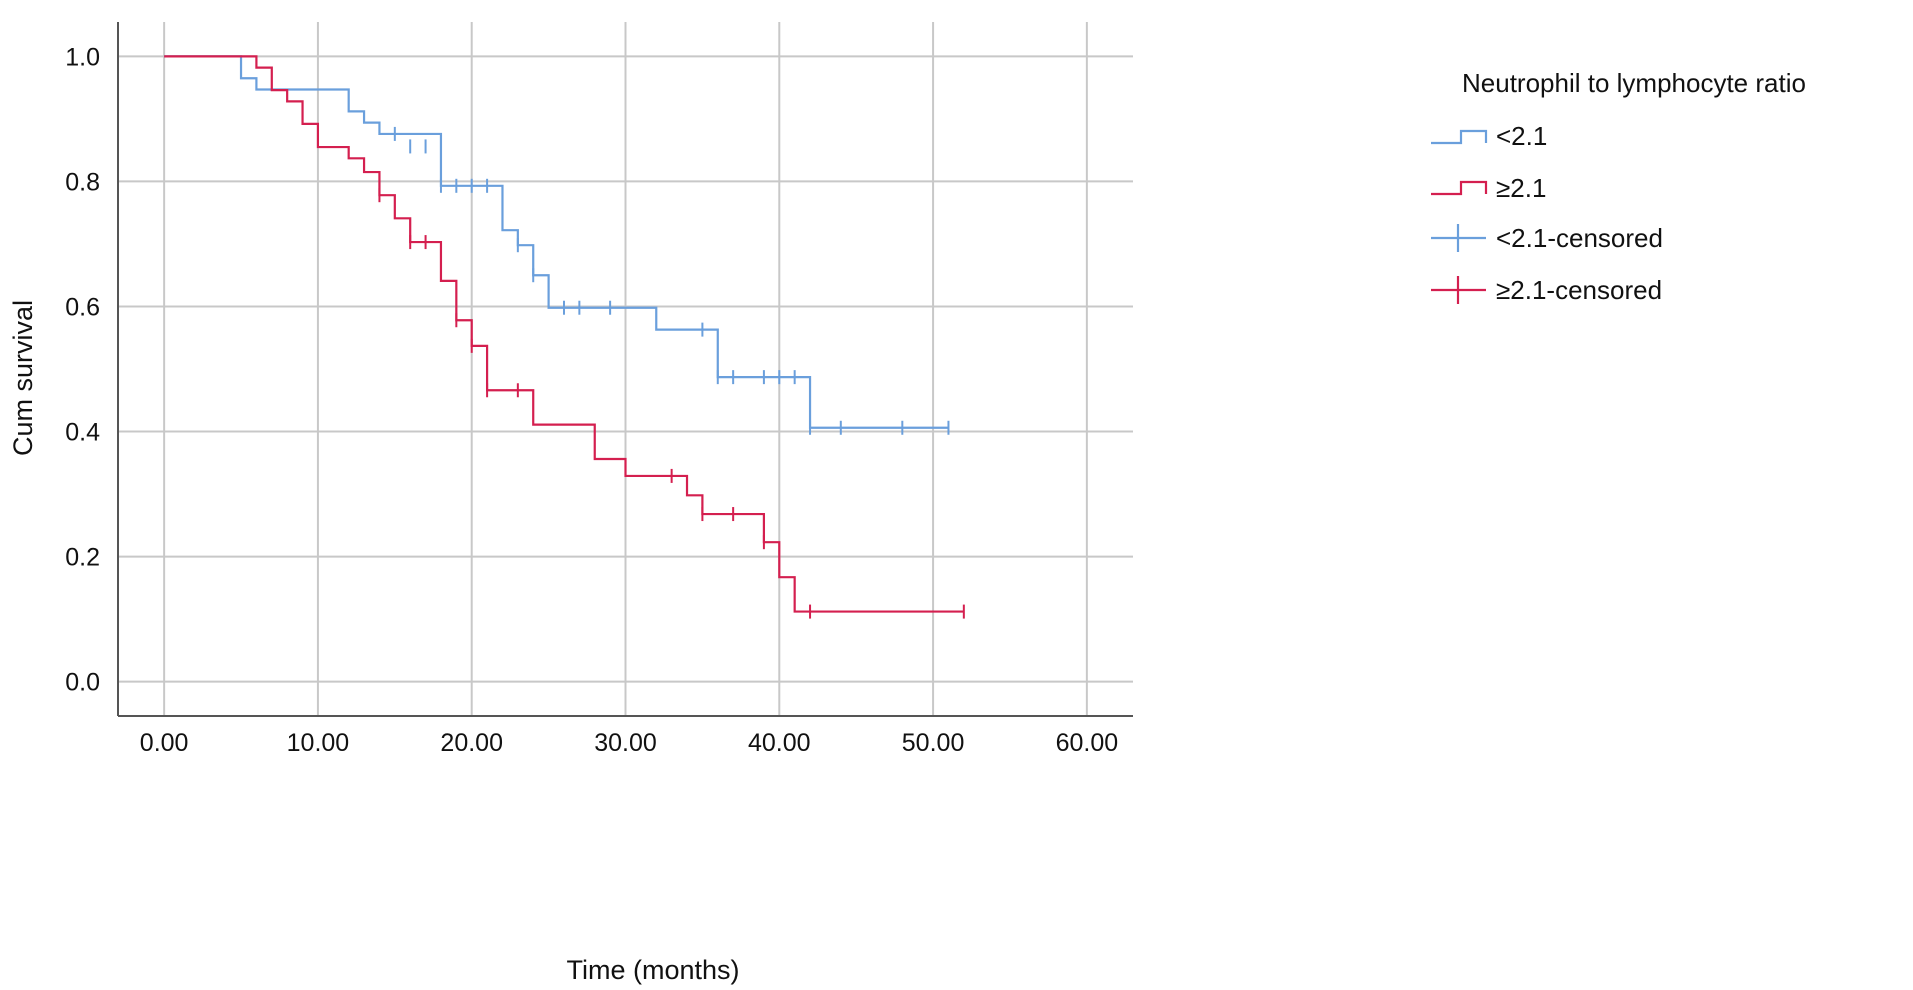 This screenshot has width=1913, height=990. Describe the element at coordinates (1459, 188) in the screenshot. I see `legend-swatch-high-nlr-step` at that location.